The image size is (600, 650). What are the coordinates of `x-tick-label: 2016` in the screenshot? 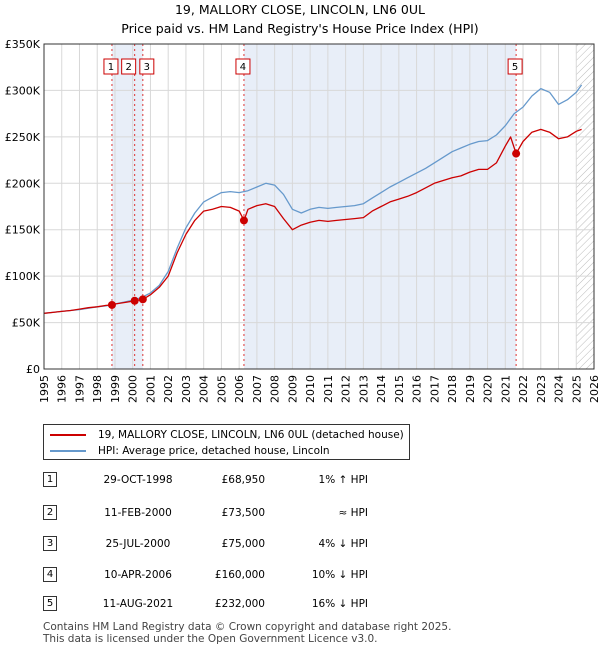 It's located at (417, 389).